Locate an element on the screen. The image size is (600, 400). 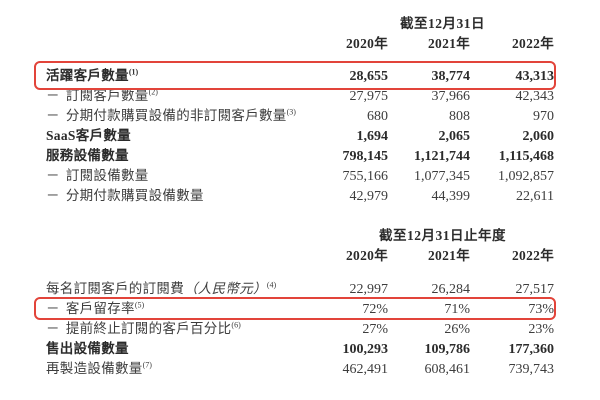
footnote-ref: (5) is located at coordinates (139, 305).